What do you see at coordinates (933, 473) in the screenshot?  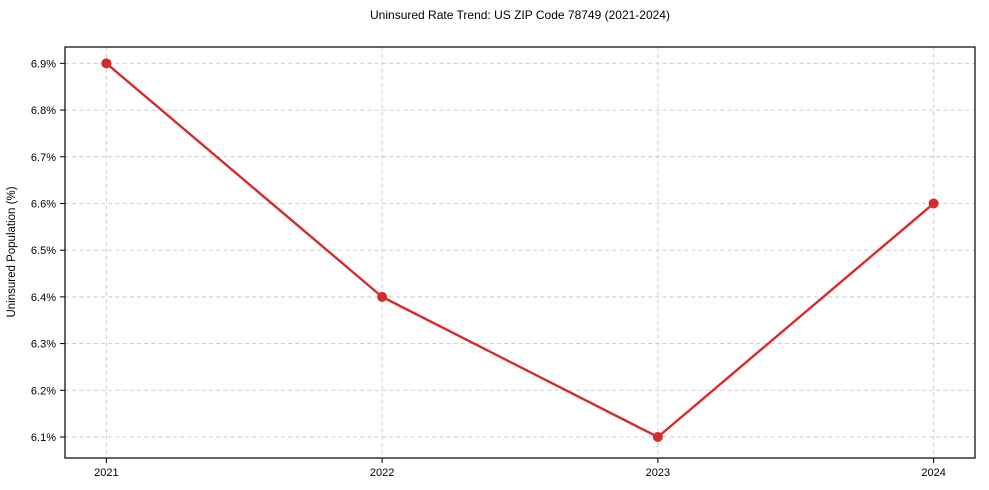 I see `x-tick-label: 2024` at bounding box center [933, 473].